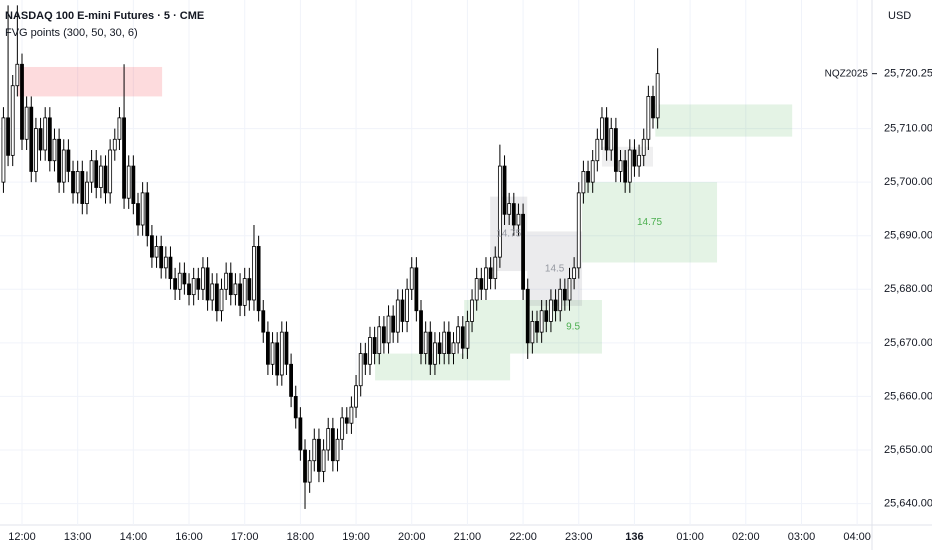  Describe the element at coordinates (908, 128) in the screenshot. I see `y-tick-label: 25,710.00` at that location.